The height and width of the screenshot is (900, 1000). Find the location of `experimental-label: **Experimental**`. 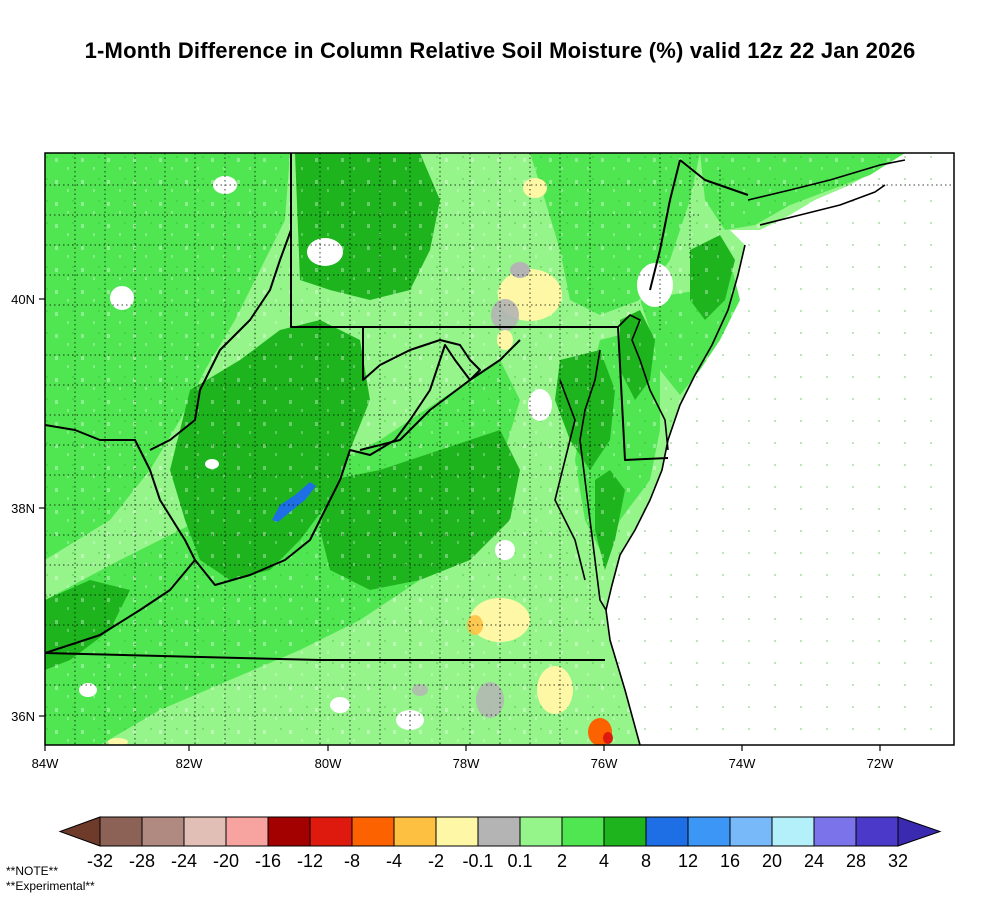

experimental-label: **Experimental** is located at coordinates (50, 886).